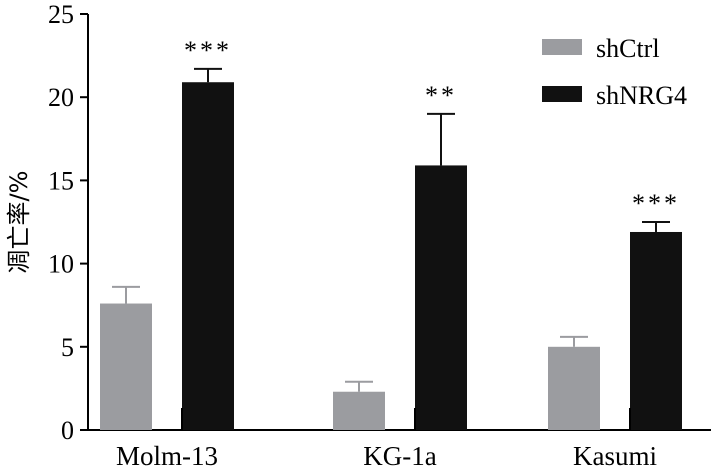 The width and height of the screenshot is (714, 473). Describe the element at coordinates (61, 180) in the screenshot. I see `y-tick-label: 15` at that location.